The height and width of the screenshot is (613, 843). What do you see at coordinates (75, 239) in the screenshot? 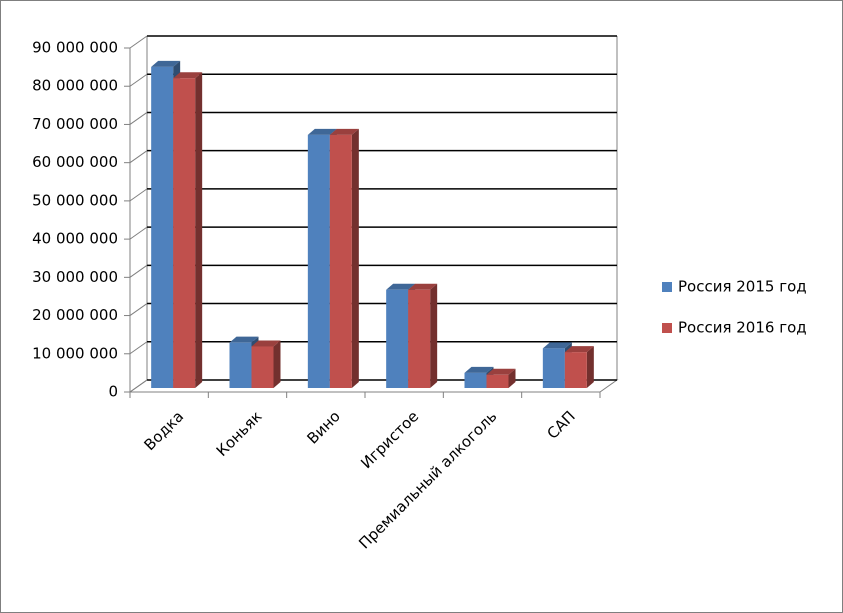
I see `y-tick-label: 40 000 000` at bounding box center [75, 239].